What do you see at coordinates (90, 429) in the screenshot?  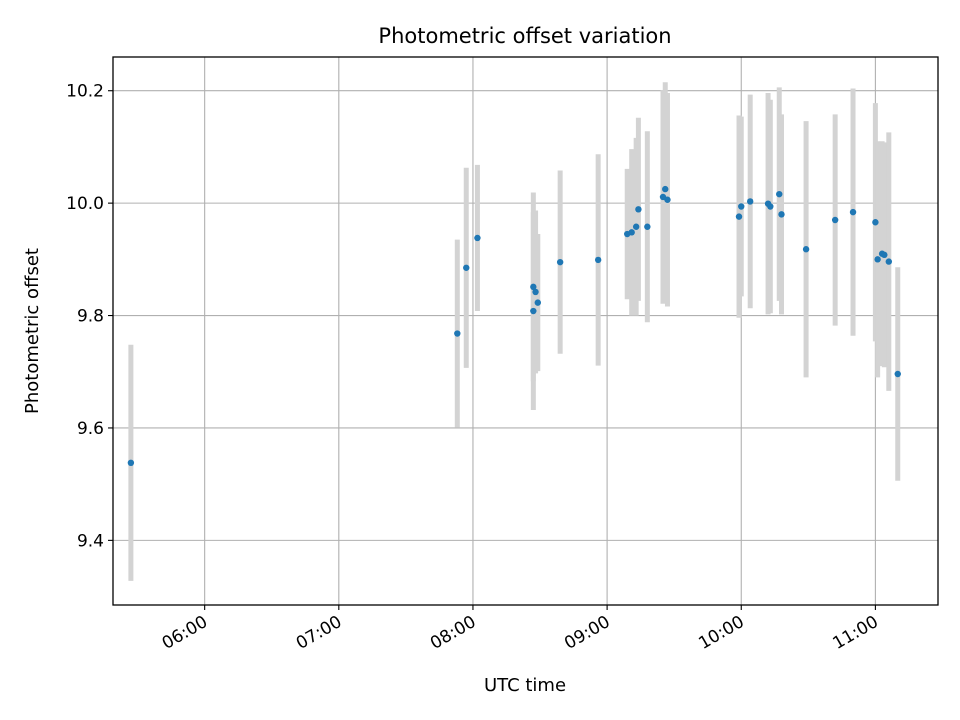 I see `y-tick-label: 9.6` at bounding box center [90, 429].